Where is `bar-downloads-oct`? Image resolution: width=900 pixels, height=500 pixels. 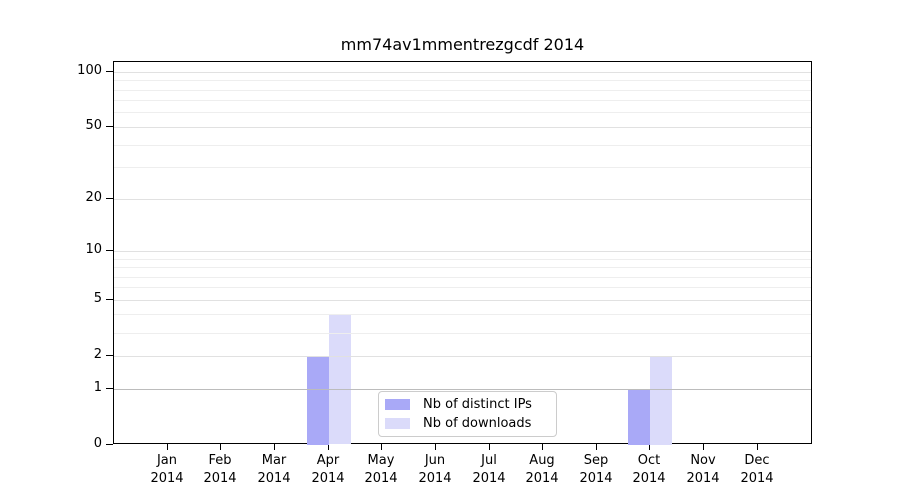
bar-downloads-oct is located at coordinates (661, 400).